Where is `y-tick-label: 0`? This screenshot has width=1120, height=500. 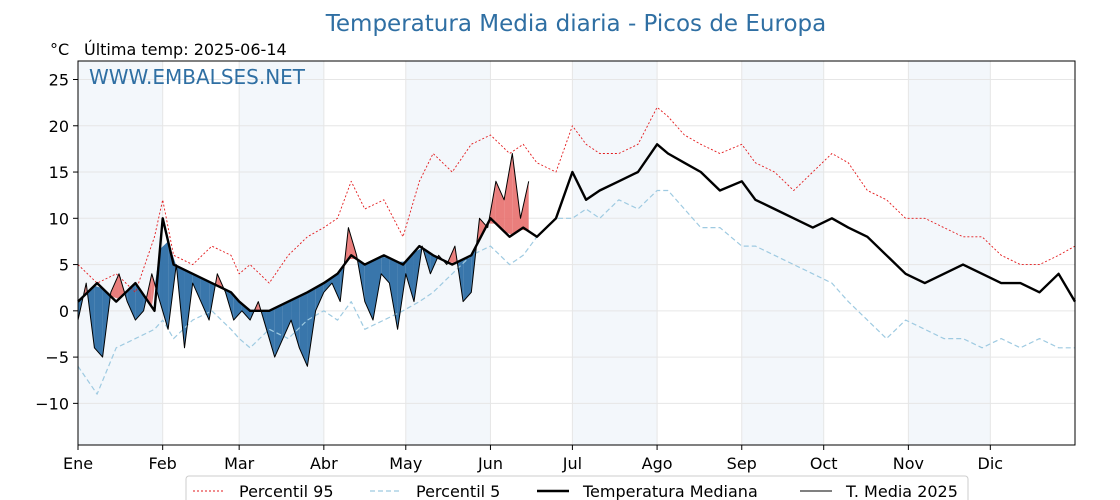 y-tick-label: 0 is located at coordinates (64, 311).